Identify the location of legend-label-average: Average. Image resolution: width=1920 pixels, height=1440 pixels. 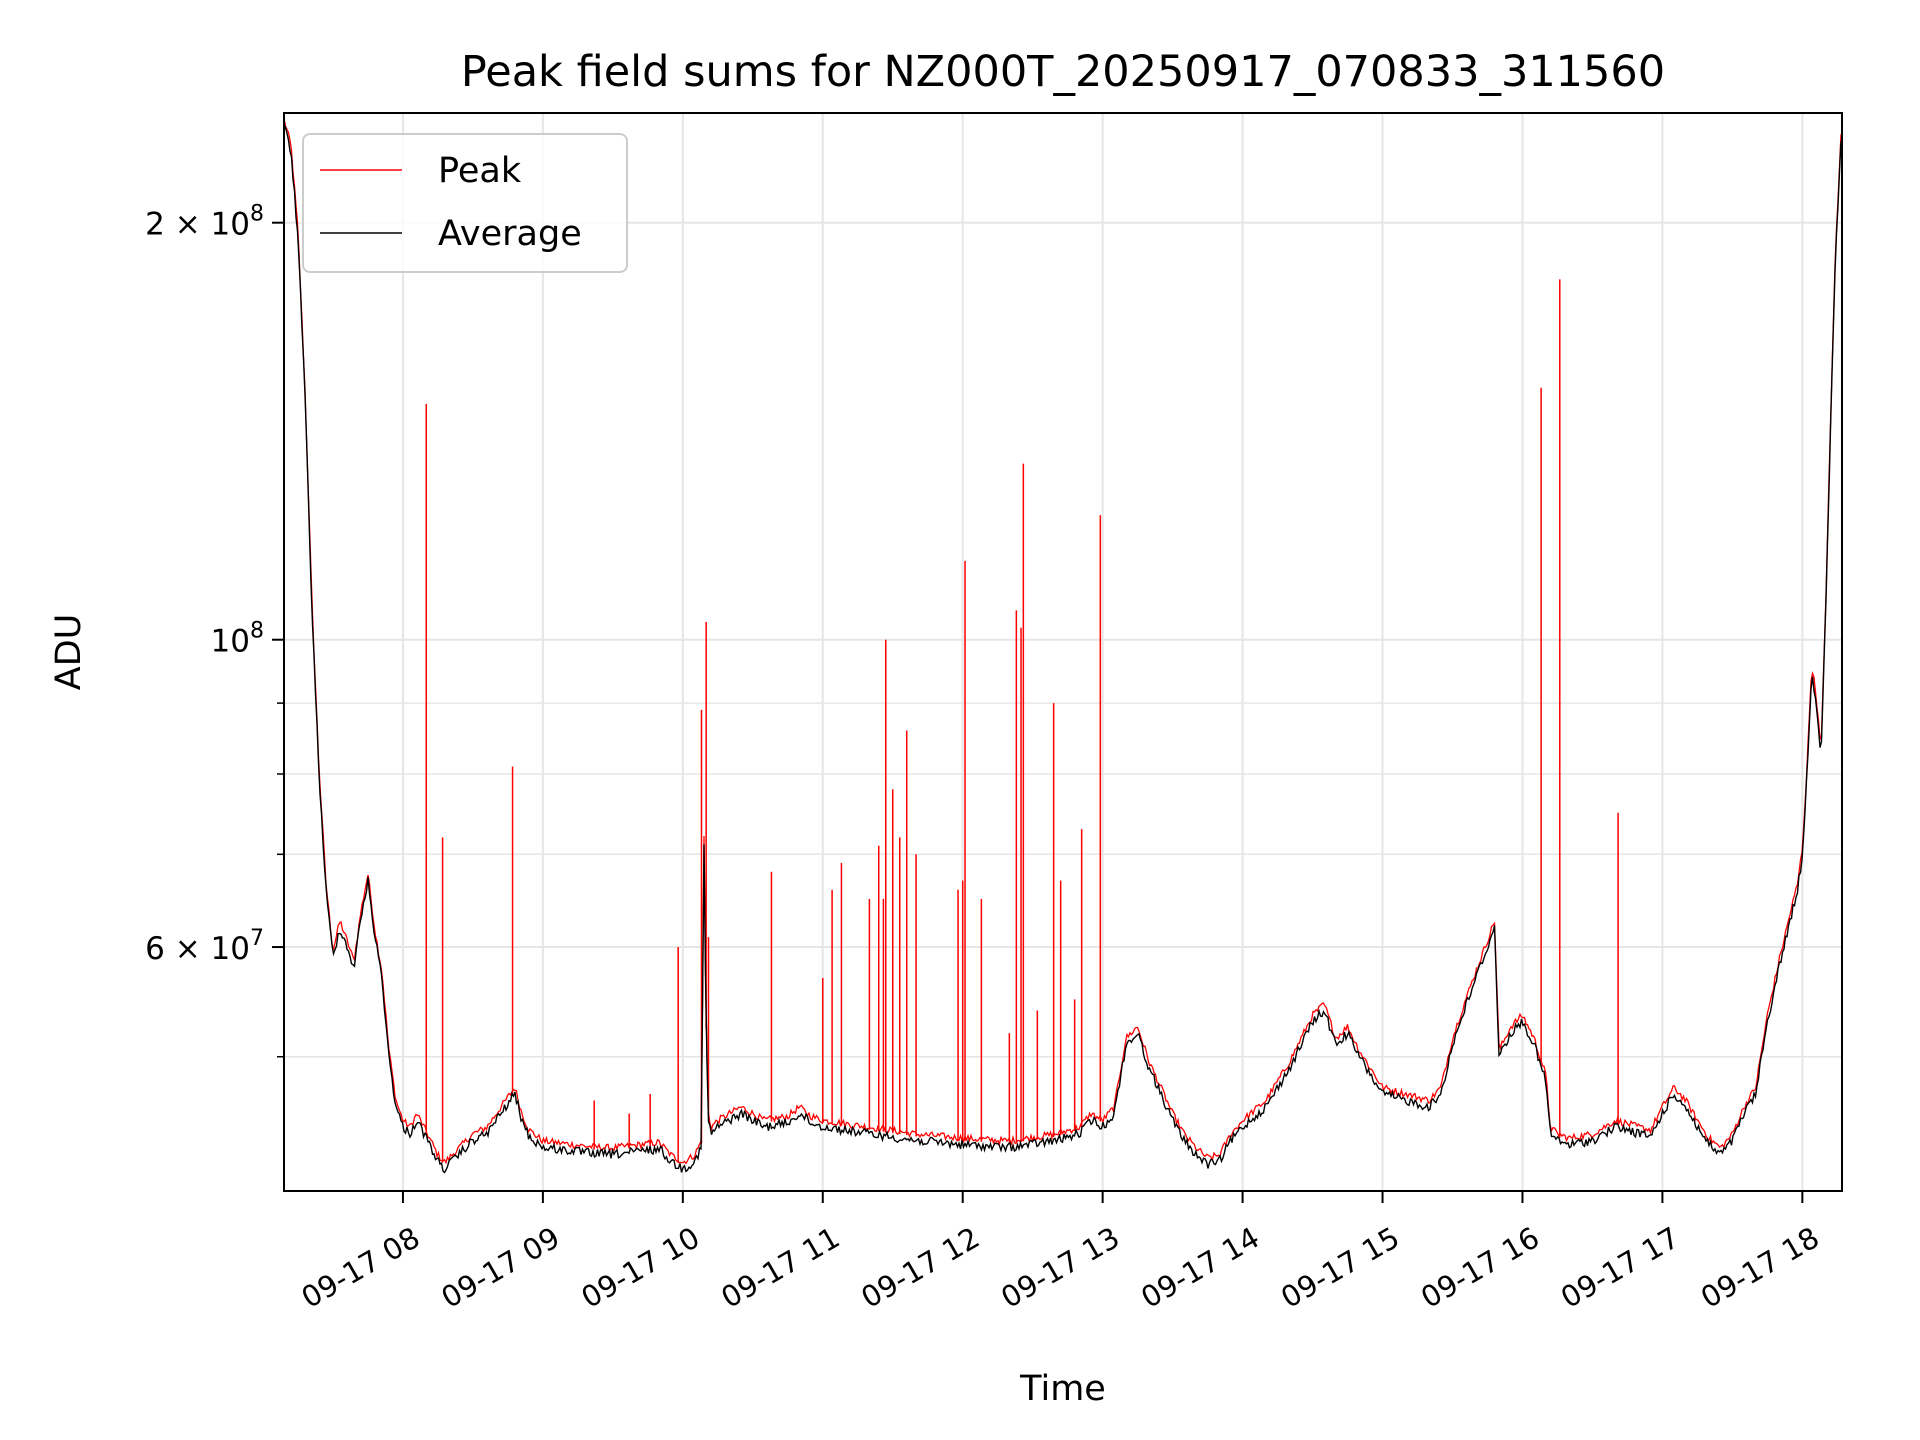
(510, 234).